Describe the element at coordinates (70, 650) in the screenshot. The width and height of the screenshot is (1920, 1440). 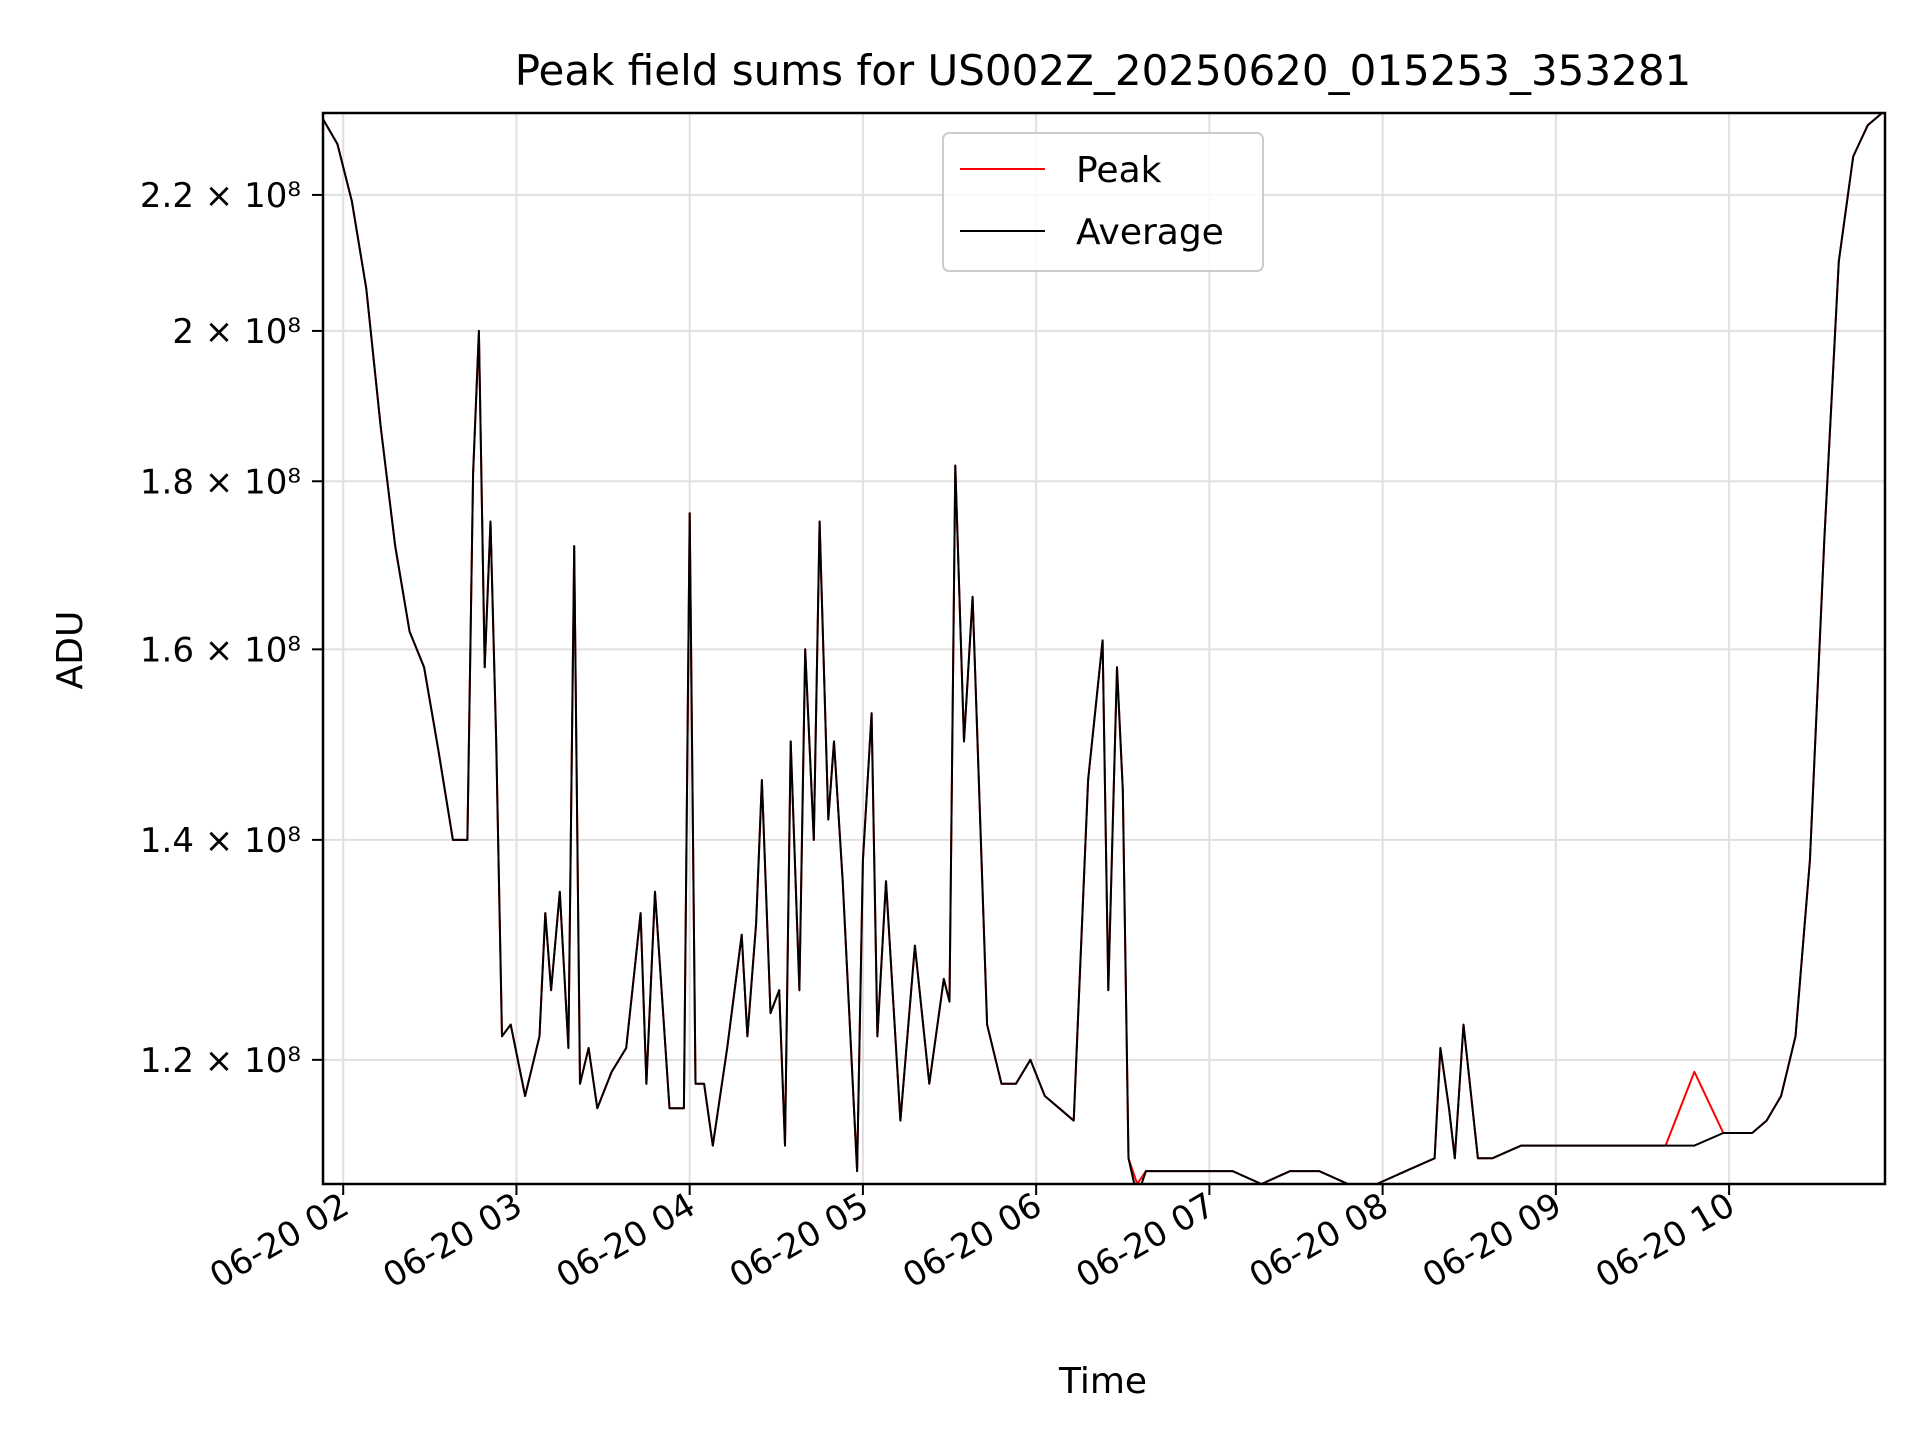
I see `y-axis-label: ADU` at that location.